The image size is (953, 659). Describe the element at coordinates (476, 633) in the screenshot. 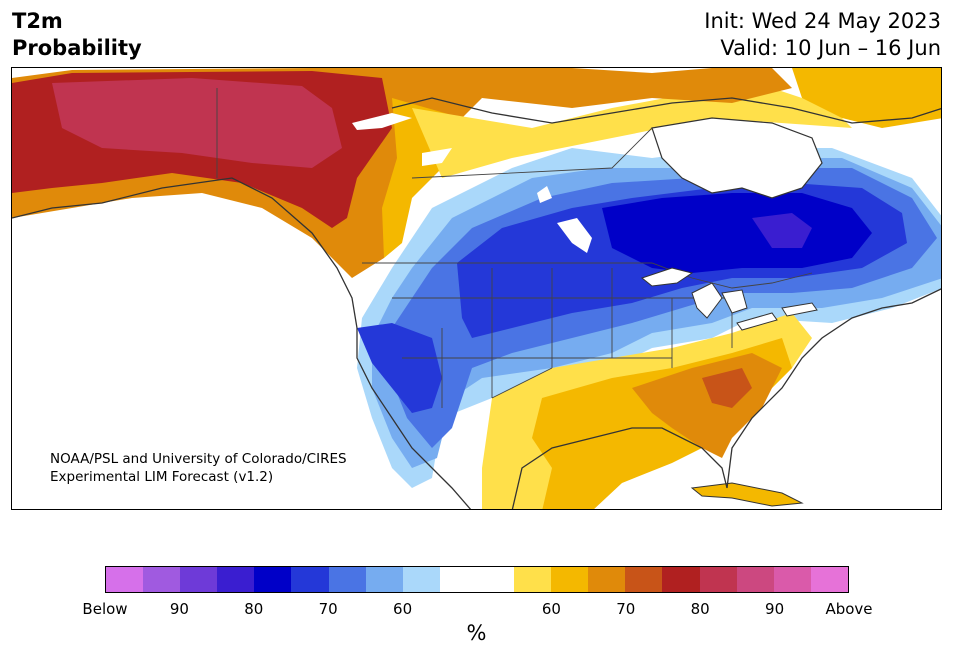

I see `colorbar-unit: %` at that location.